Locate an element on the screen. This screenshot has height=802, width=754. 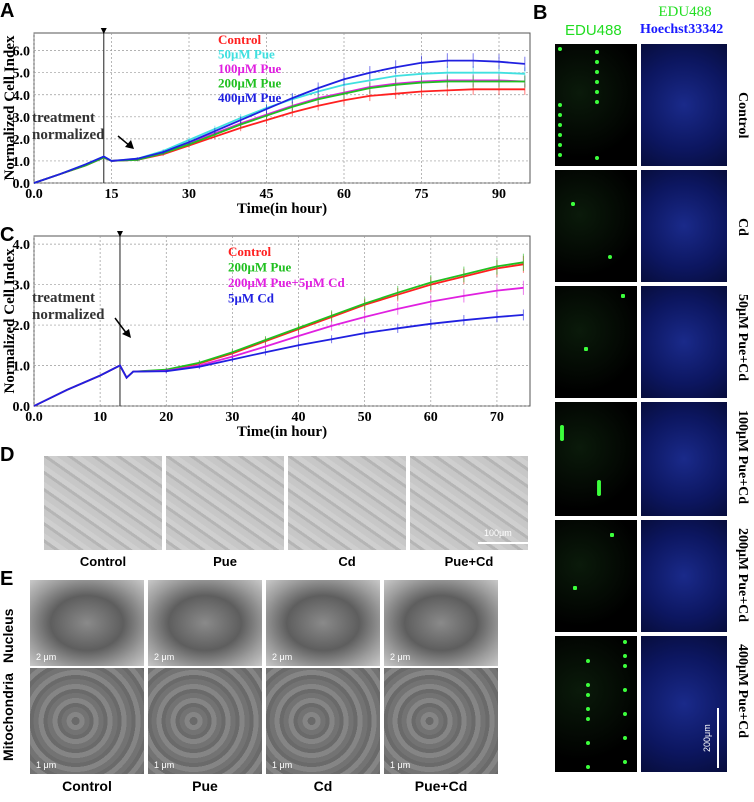
y-tick-label: 3.0 is located at coordinates (22, 118).